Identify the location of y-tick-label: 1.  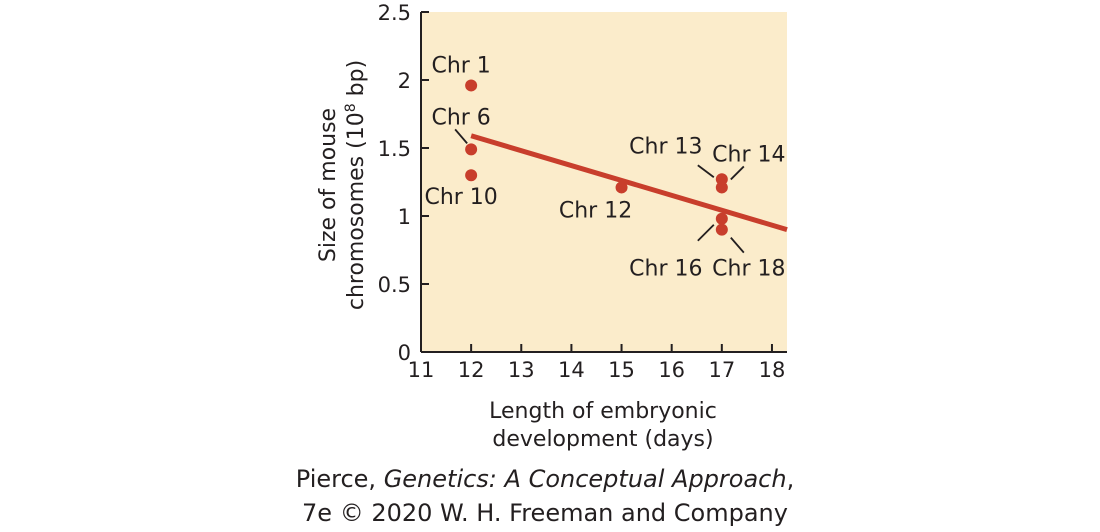
(404, 217).